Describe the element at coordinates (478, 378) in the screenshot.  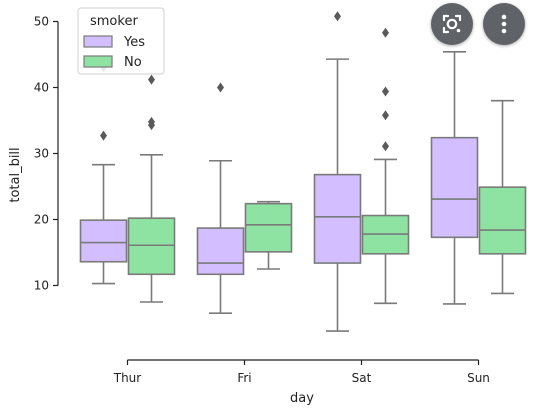
I see `x-tick-label: Sun` at that location.